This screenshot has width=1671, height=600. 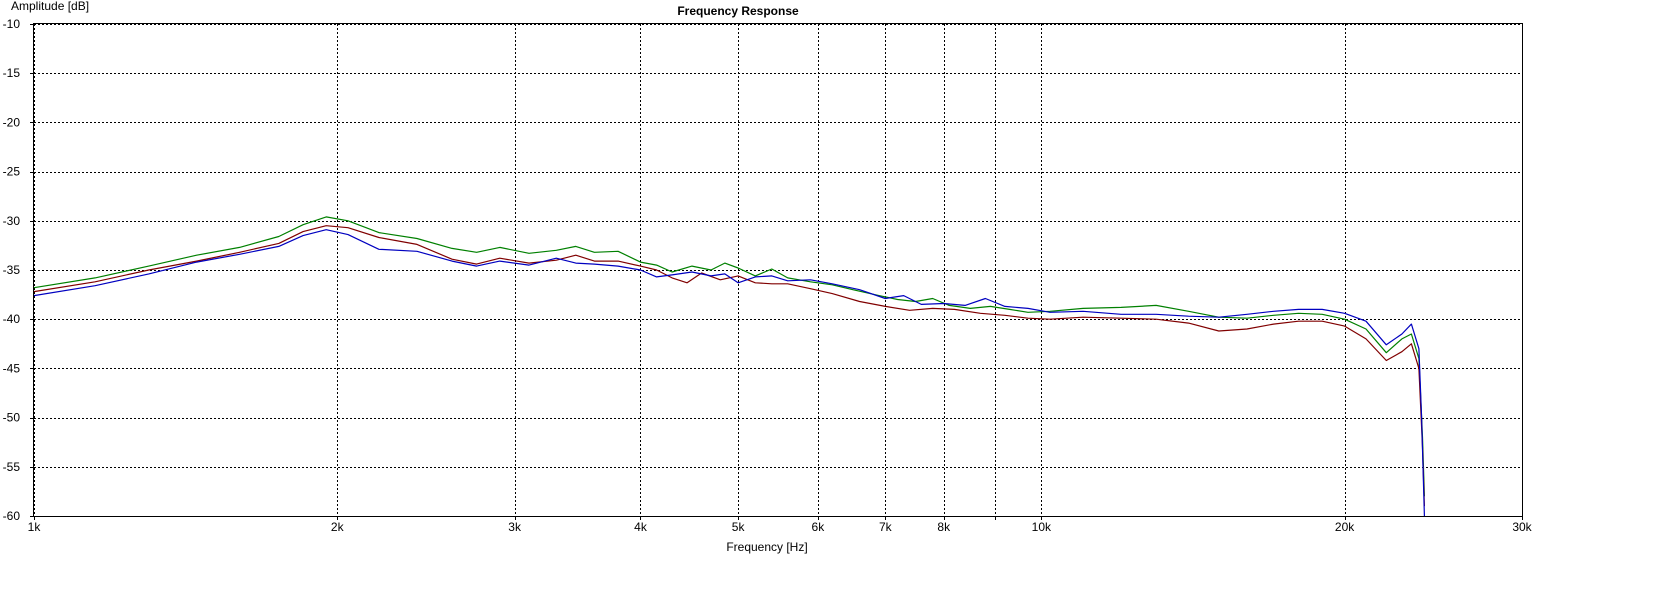 I want to click on x-tick-labels: 1k 2k 3k 4k 5k 6k 7k 8k 10k 20k 30k, so click(x=780, y=527).